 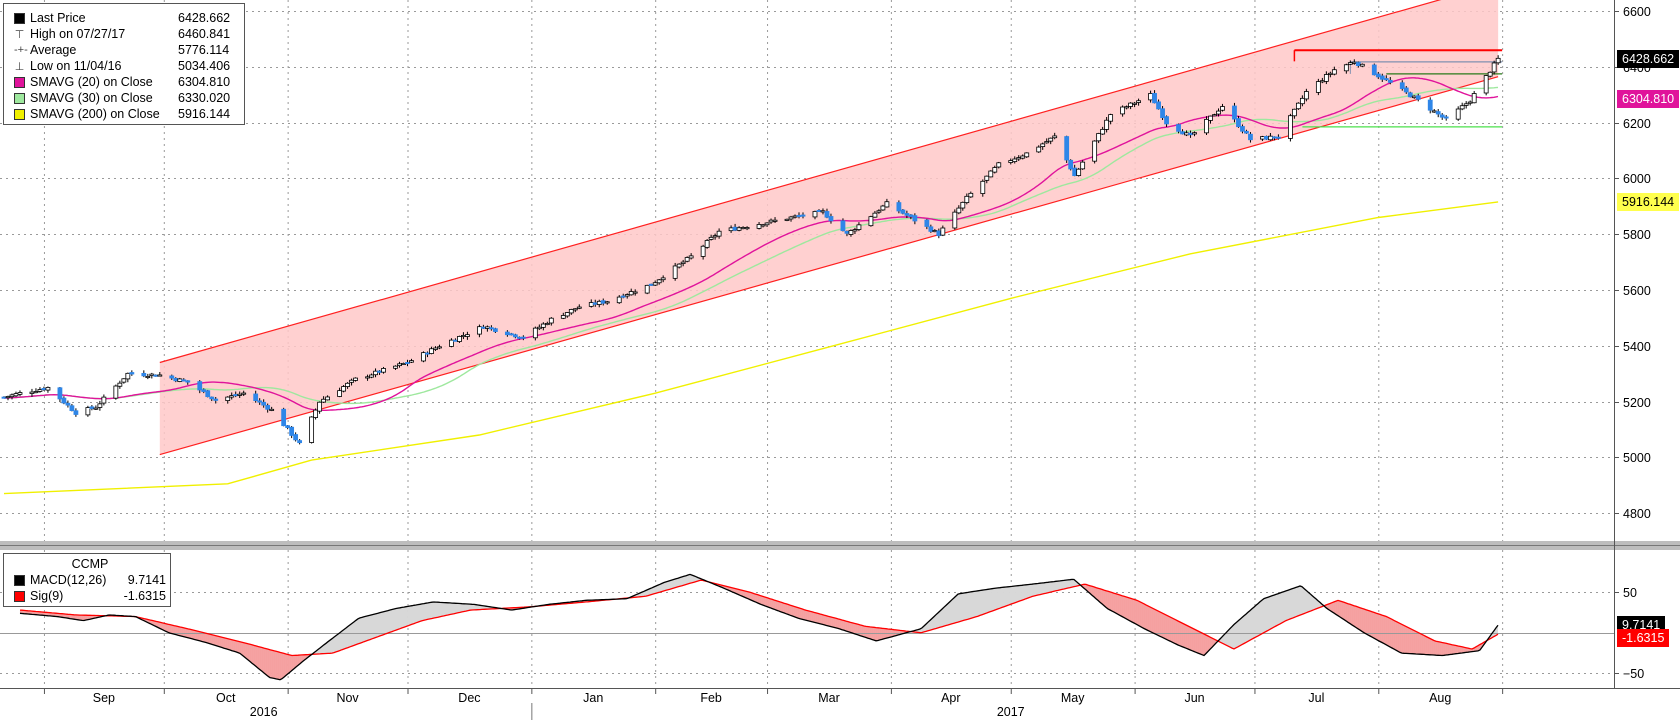 What do you see at coordinates (204, 114) in the screenshot?
I see `legend-value: 5916.144` at bounding box center [204, 114].